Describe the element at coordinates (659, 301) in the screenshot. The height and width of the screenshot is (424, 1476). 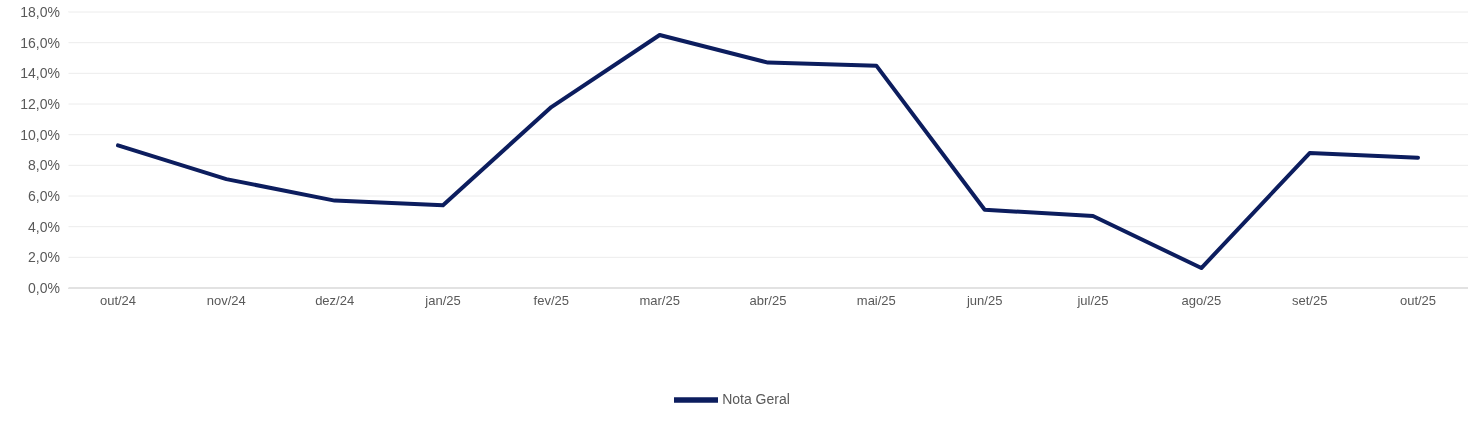
I see `x-tick-label: mar/25` at that location.